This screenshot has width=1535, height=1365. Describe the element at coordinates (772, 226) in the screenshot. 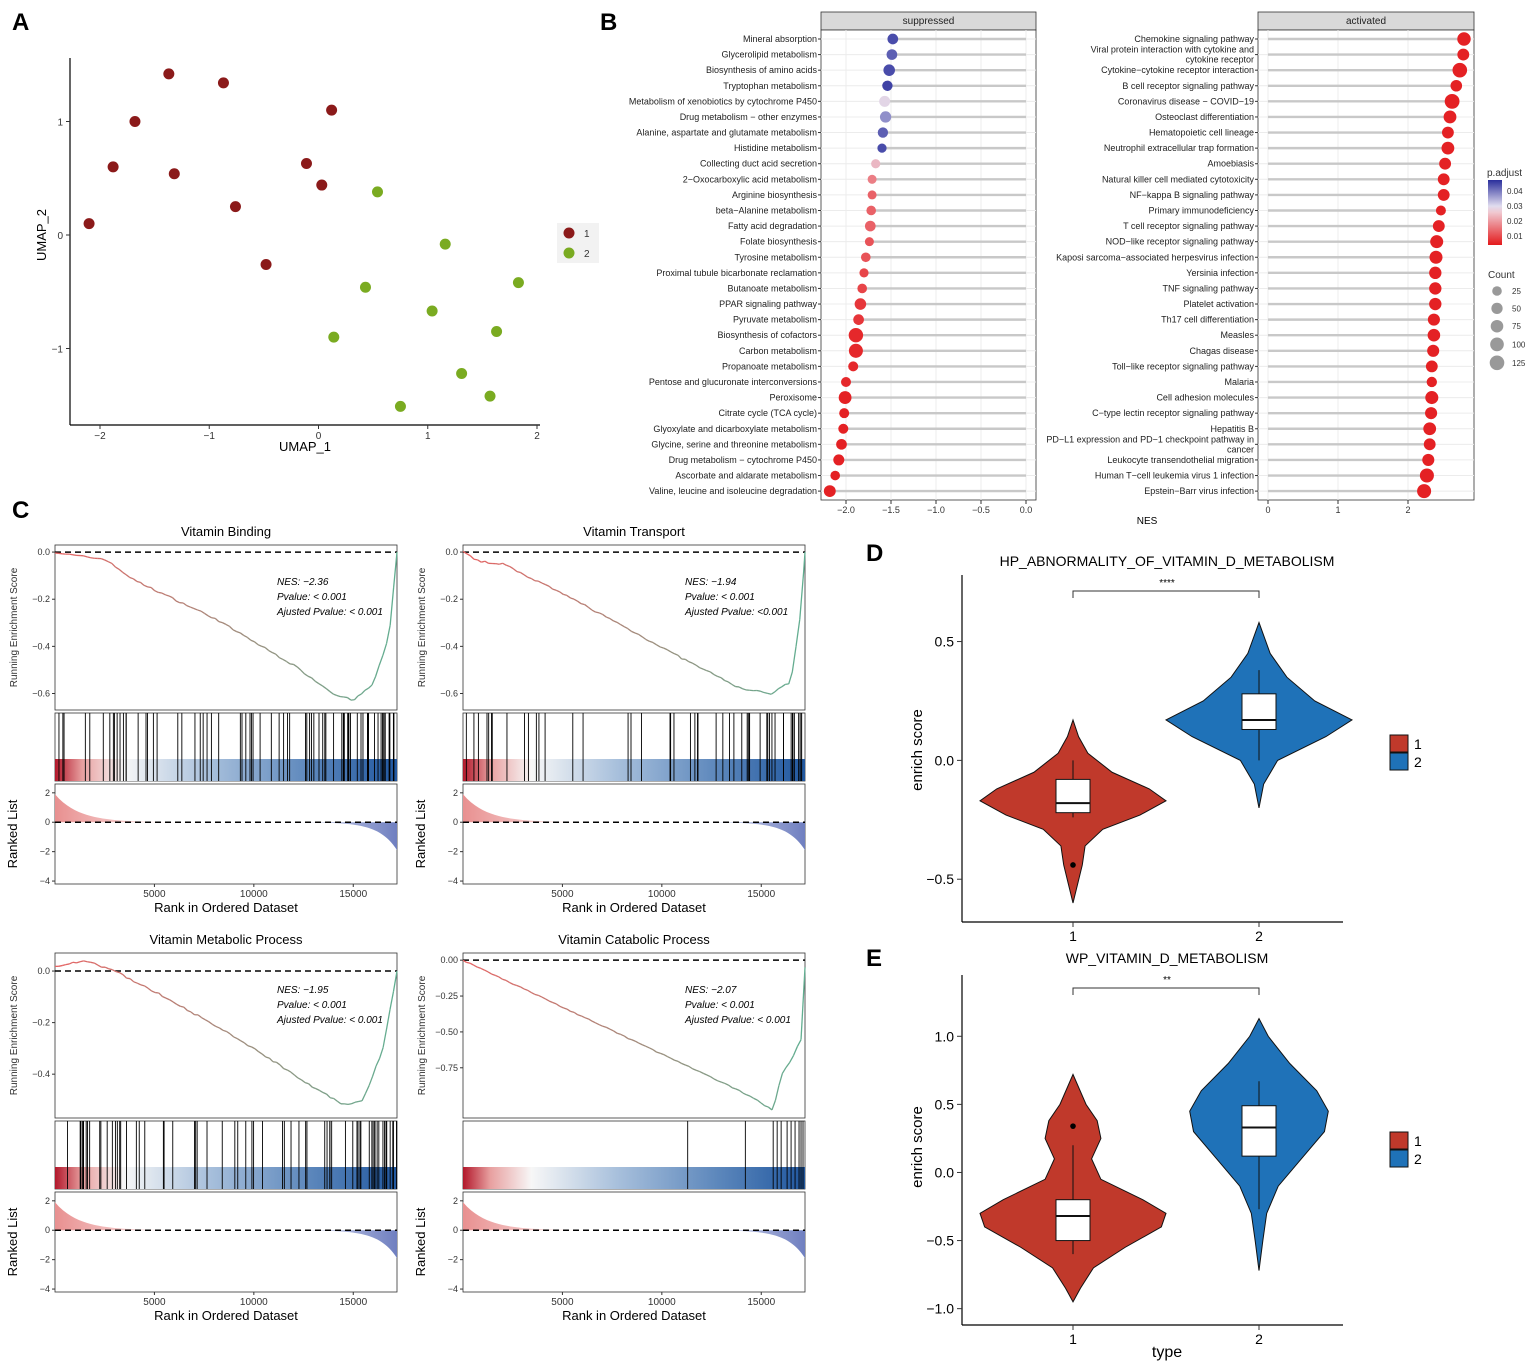

I see `pathway-label-line: Fatty acid degradation` at that location.